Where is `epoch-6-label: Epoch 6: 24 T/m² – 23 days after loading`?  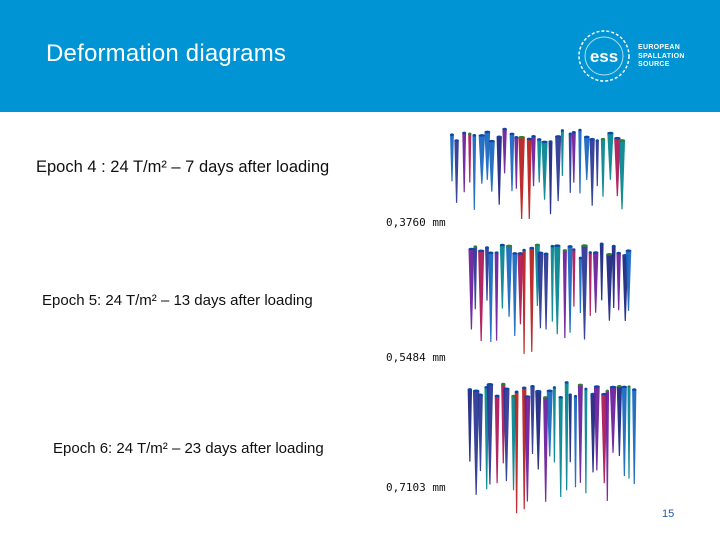
epoch-6-label: Epoch 6: 24 T/m² – 23 days after loading is located at coordinates (188, 448).